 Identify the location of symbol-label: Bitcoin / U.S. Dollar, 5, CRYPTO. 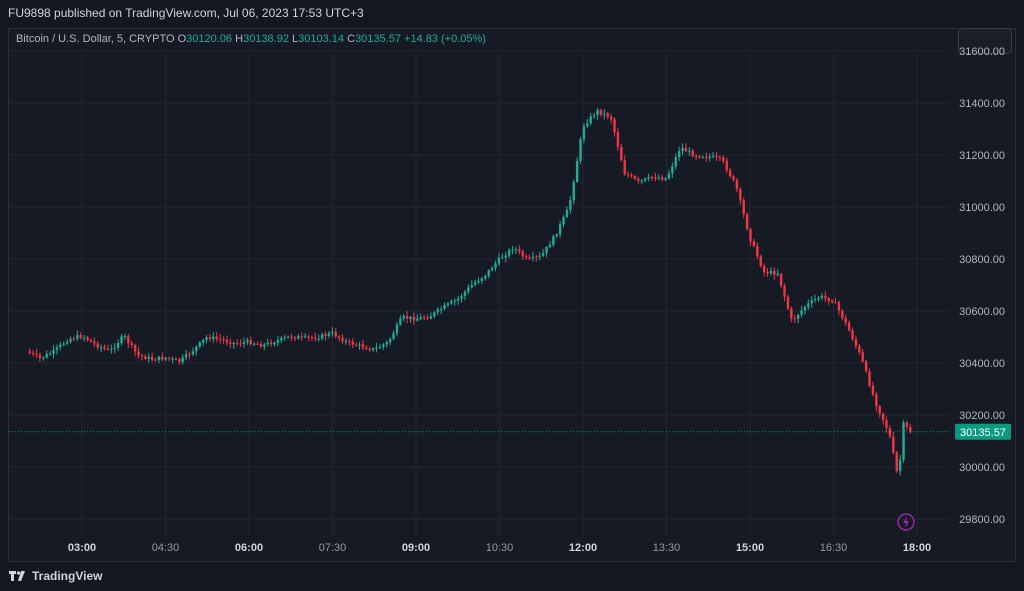
(95, 39).